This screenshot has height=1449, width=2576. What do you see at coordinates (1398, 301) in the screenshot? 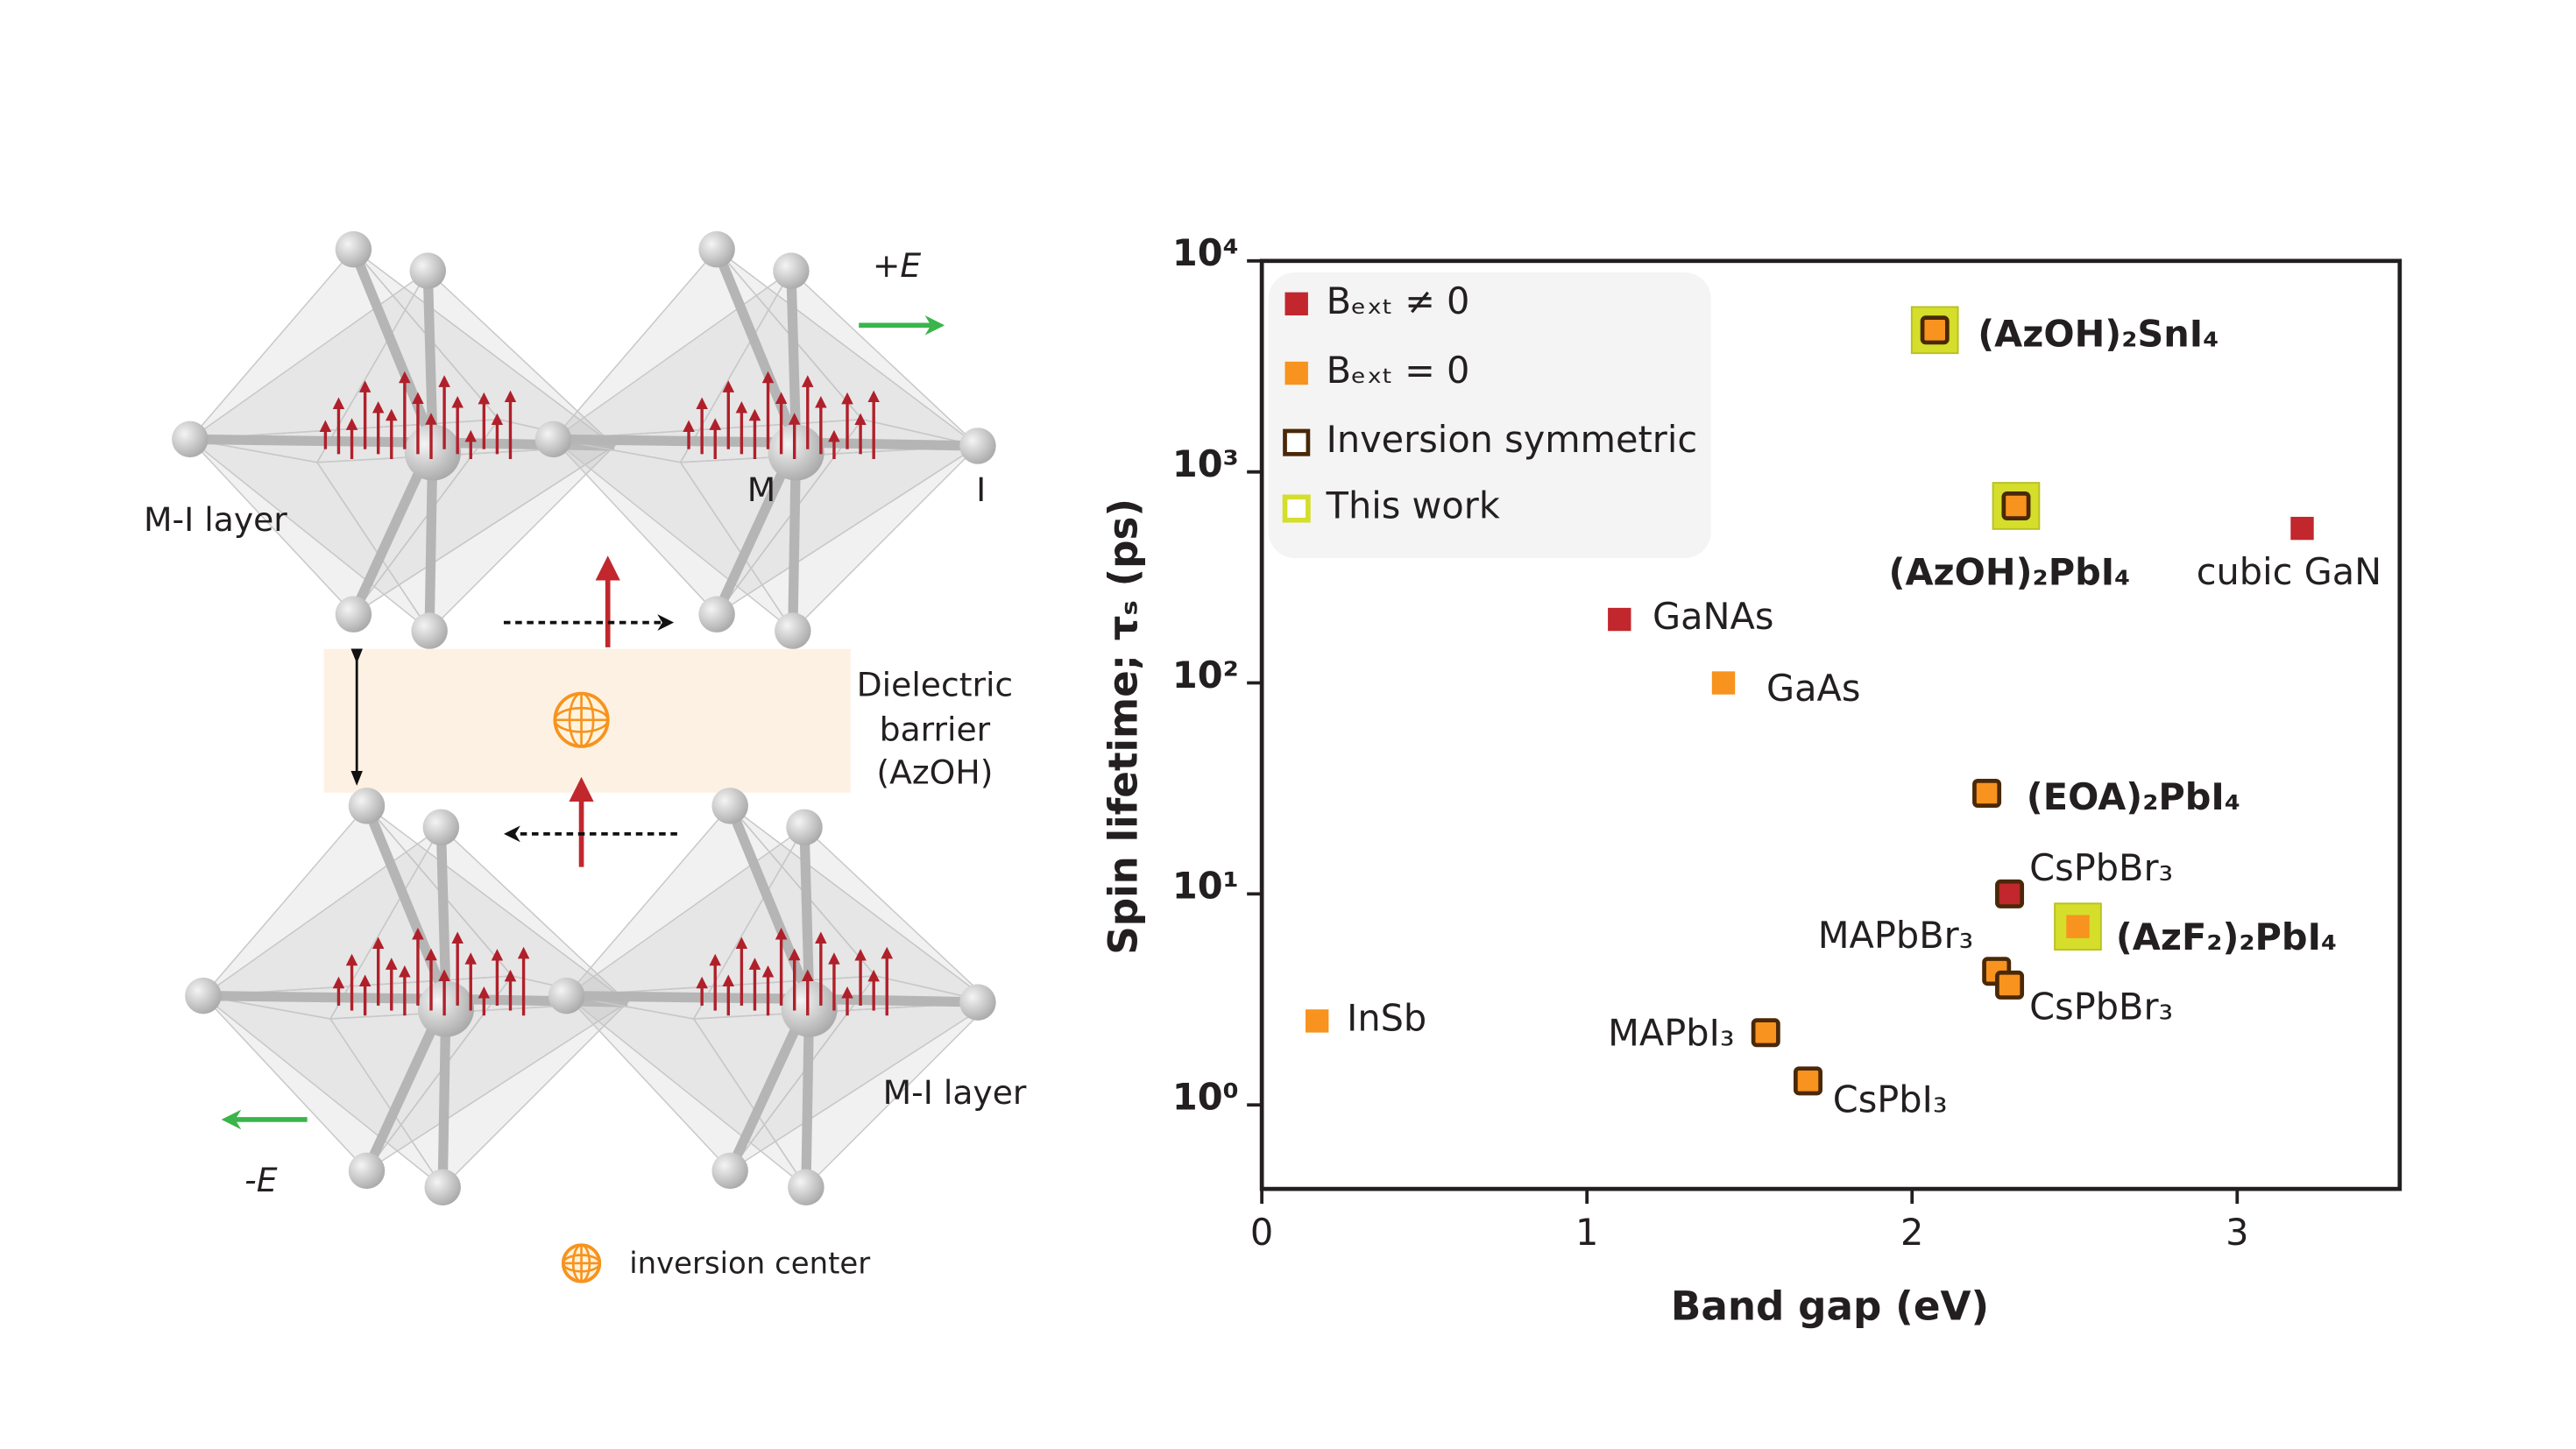
I see `legend-label: Bₑₓₜ ≠ 0` at bounding box center [1398, 301].